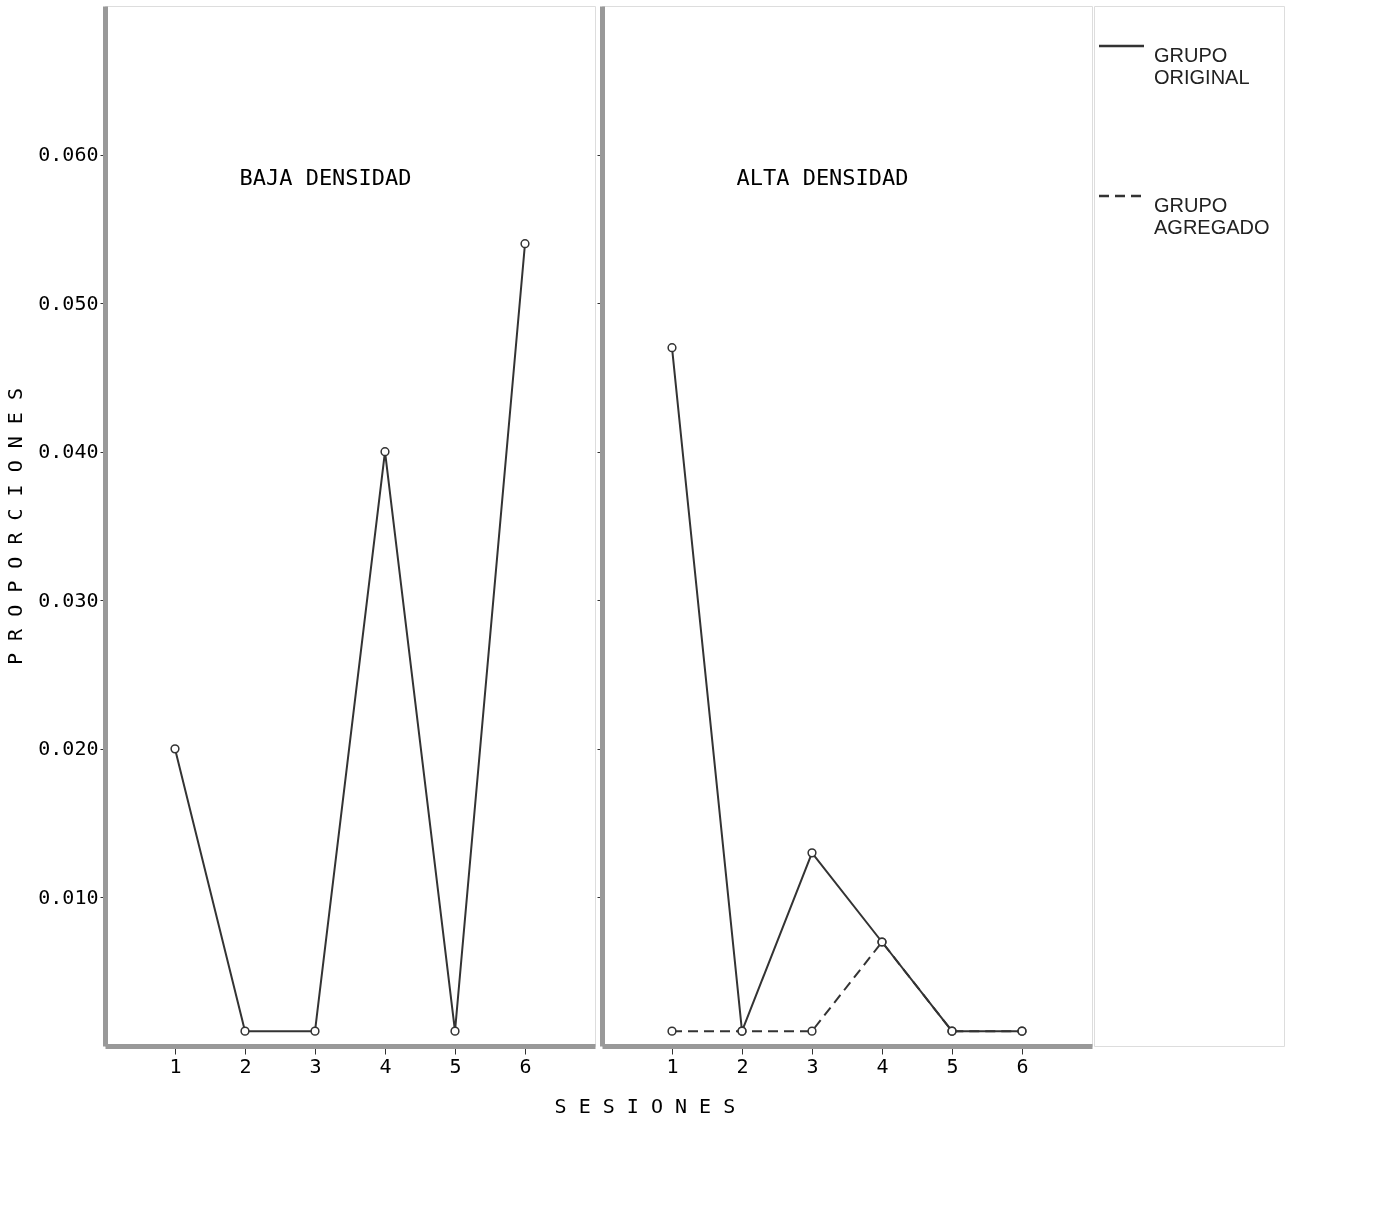 This screenshot has height=1221, width=1380. What do you see at coordinates (68, 599) in the screenshot?
I see `y-tick-label: 0.030` at bounding box center [68, 599].